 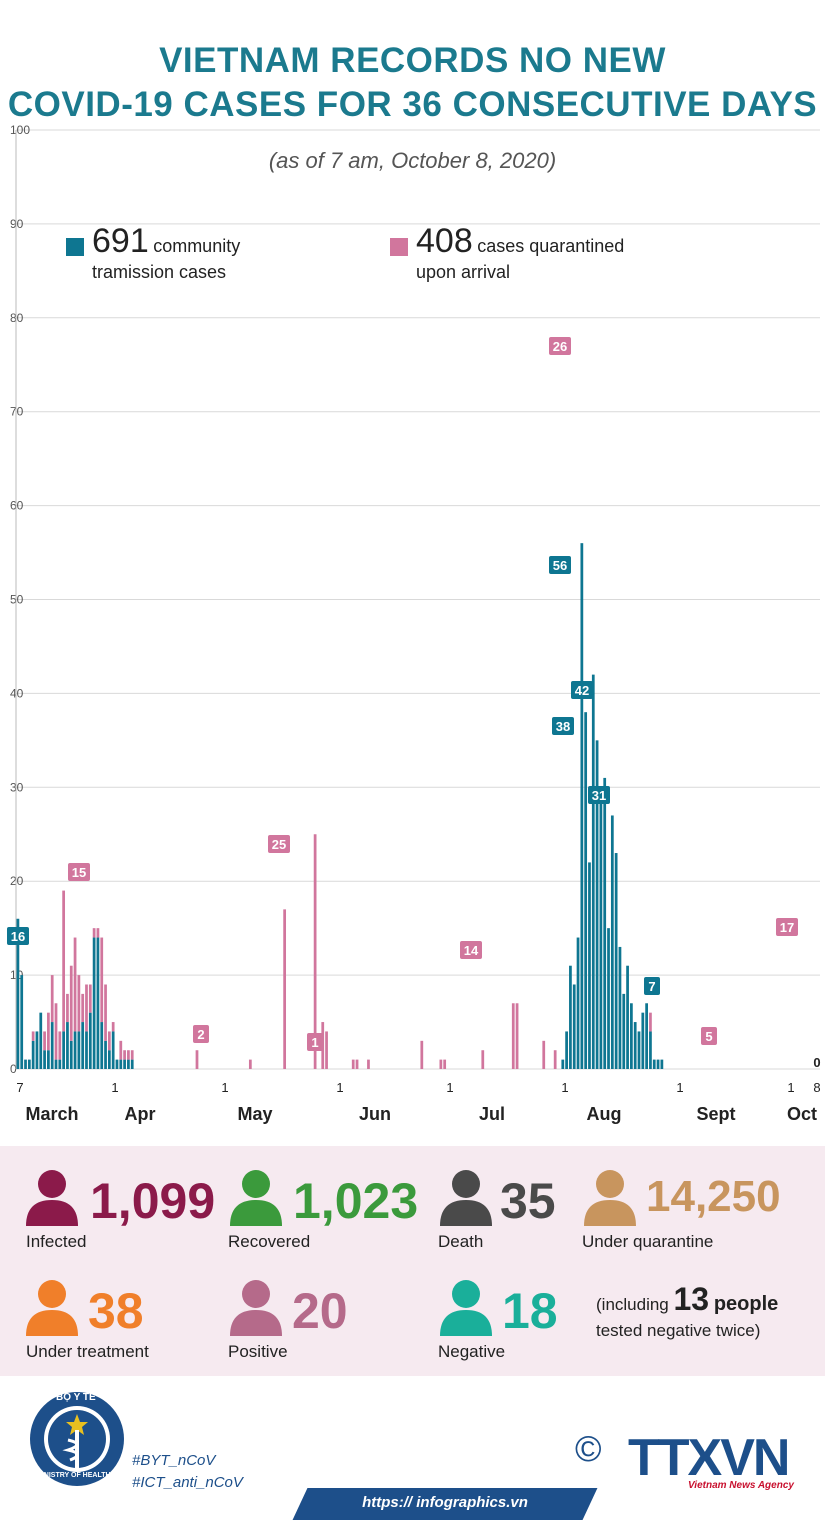 What do you see at coordinates (17, 506) in the screenshot?
I see `y-tick-label: 60` at bounding box center [17, 506].